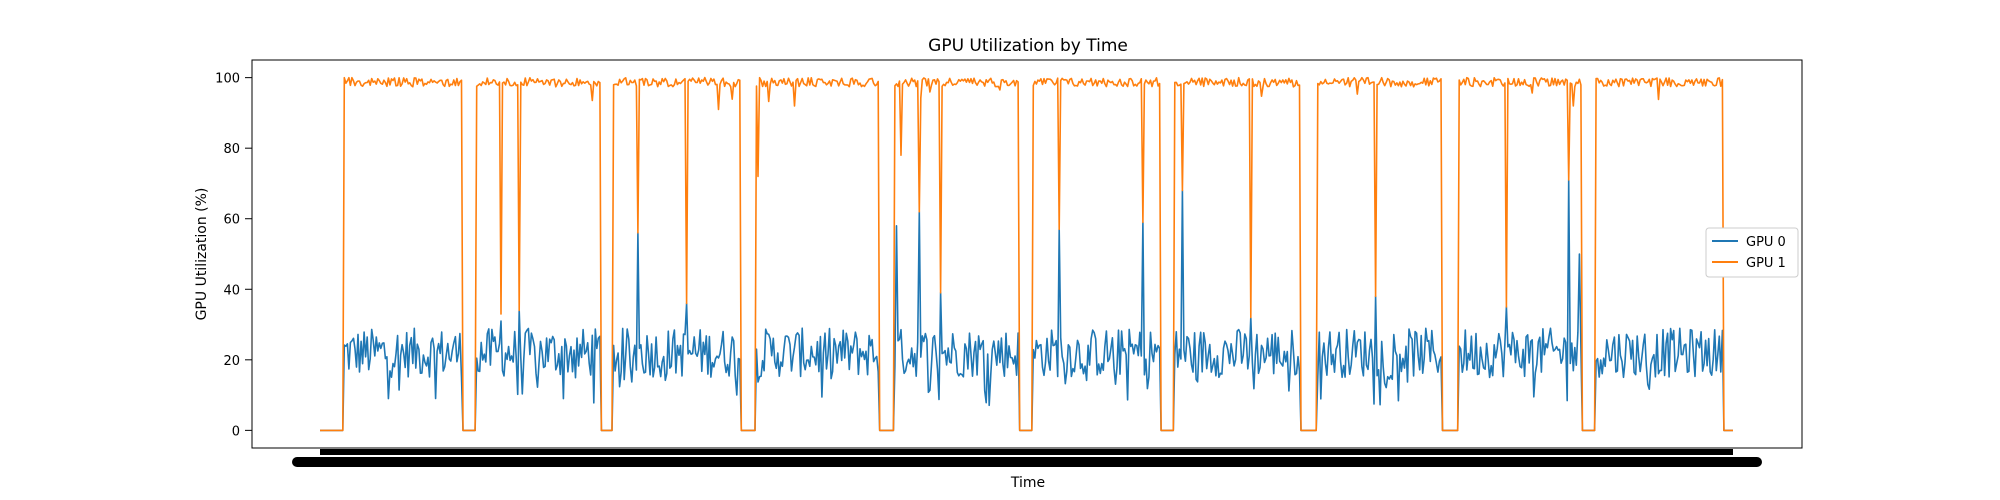 This screenshot has width=2000, height=500. I want to click on y-tick-label-20: 20, so click(231, 361).